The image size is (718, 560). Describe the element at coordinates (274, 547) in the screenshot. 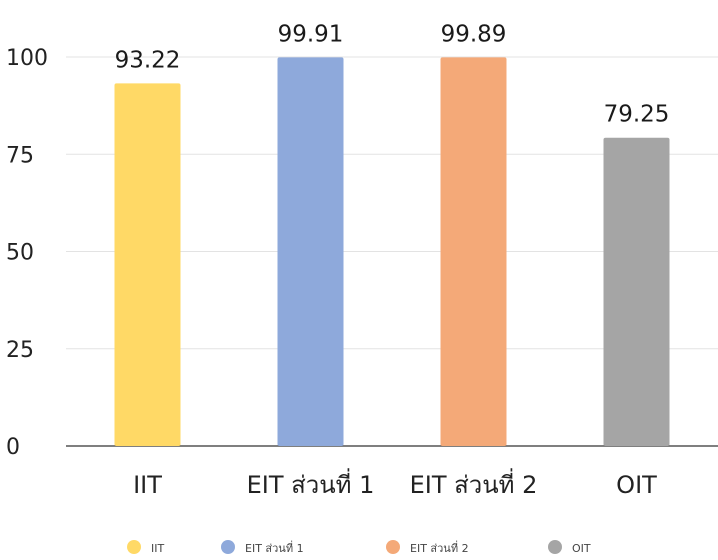

I see `legend-label: EIT ส่วนที่ 1` at that location.